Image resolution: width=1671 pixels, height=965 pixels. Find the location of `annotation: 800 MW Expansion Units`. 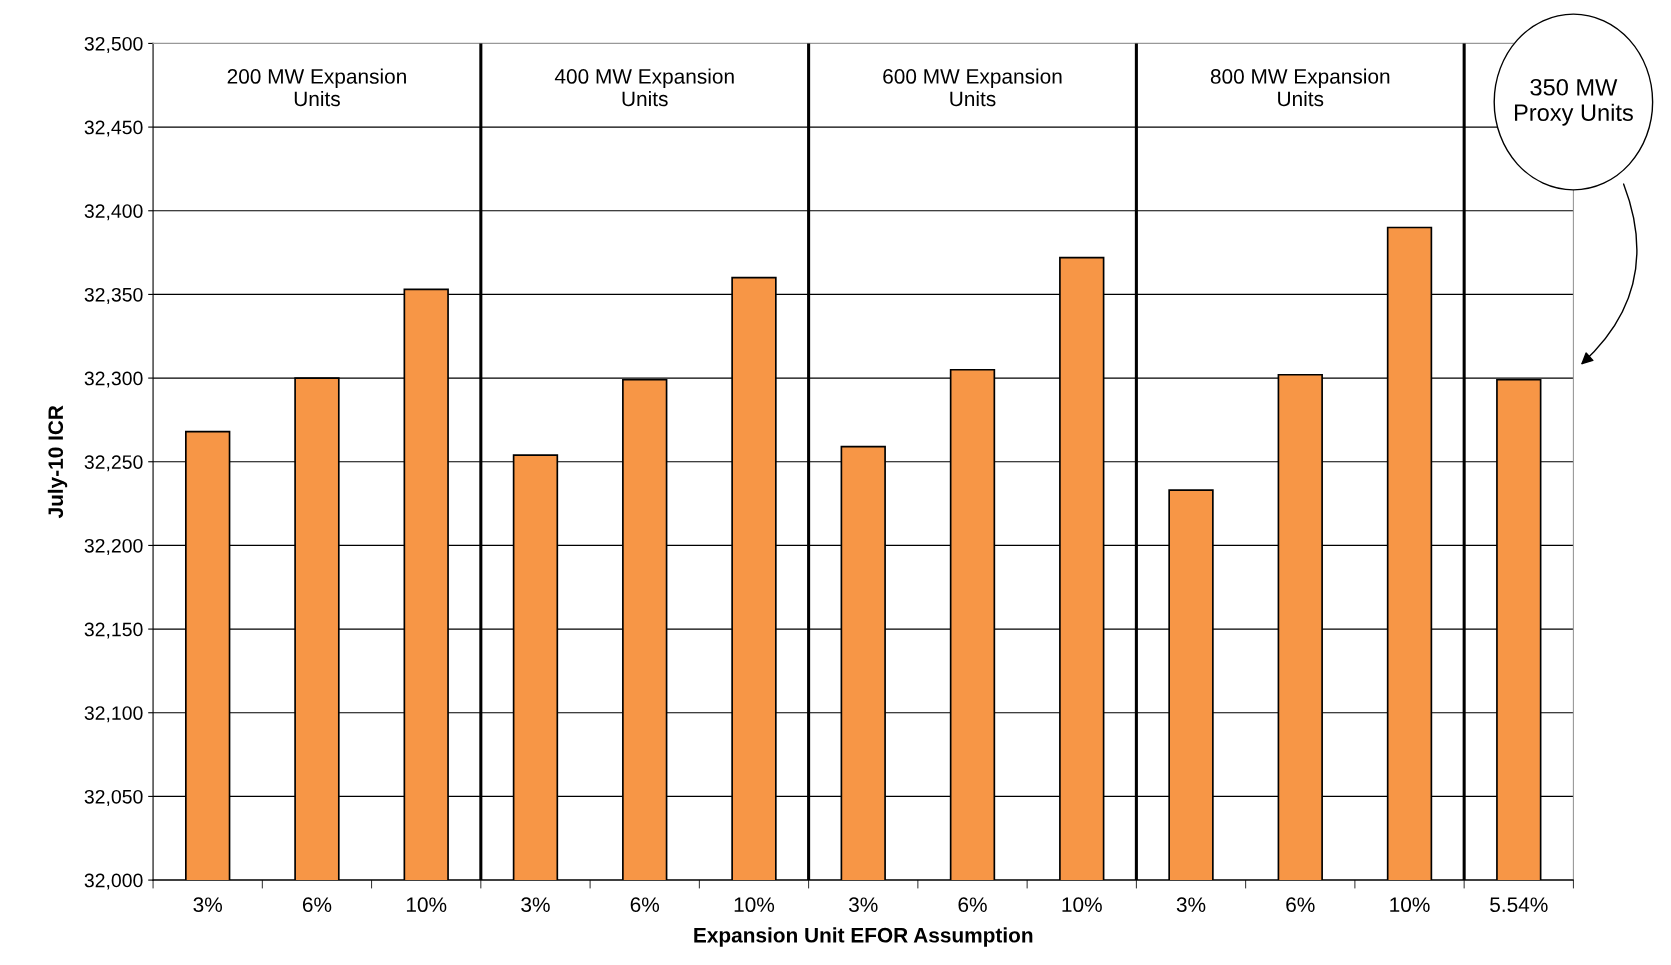

annotation: 800 MW Expansion Units is located at coordinates (1300, 87).